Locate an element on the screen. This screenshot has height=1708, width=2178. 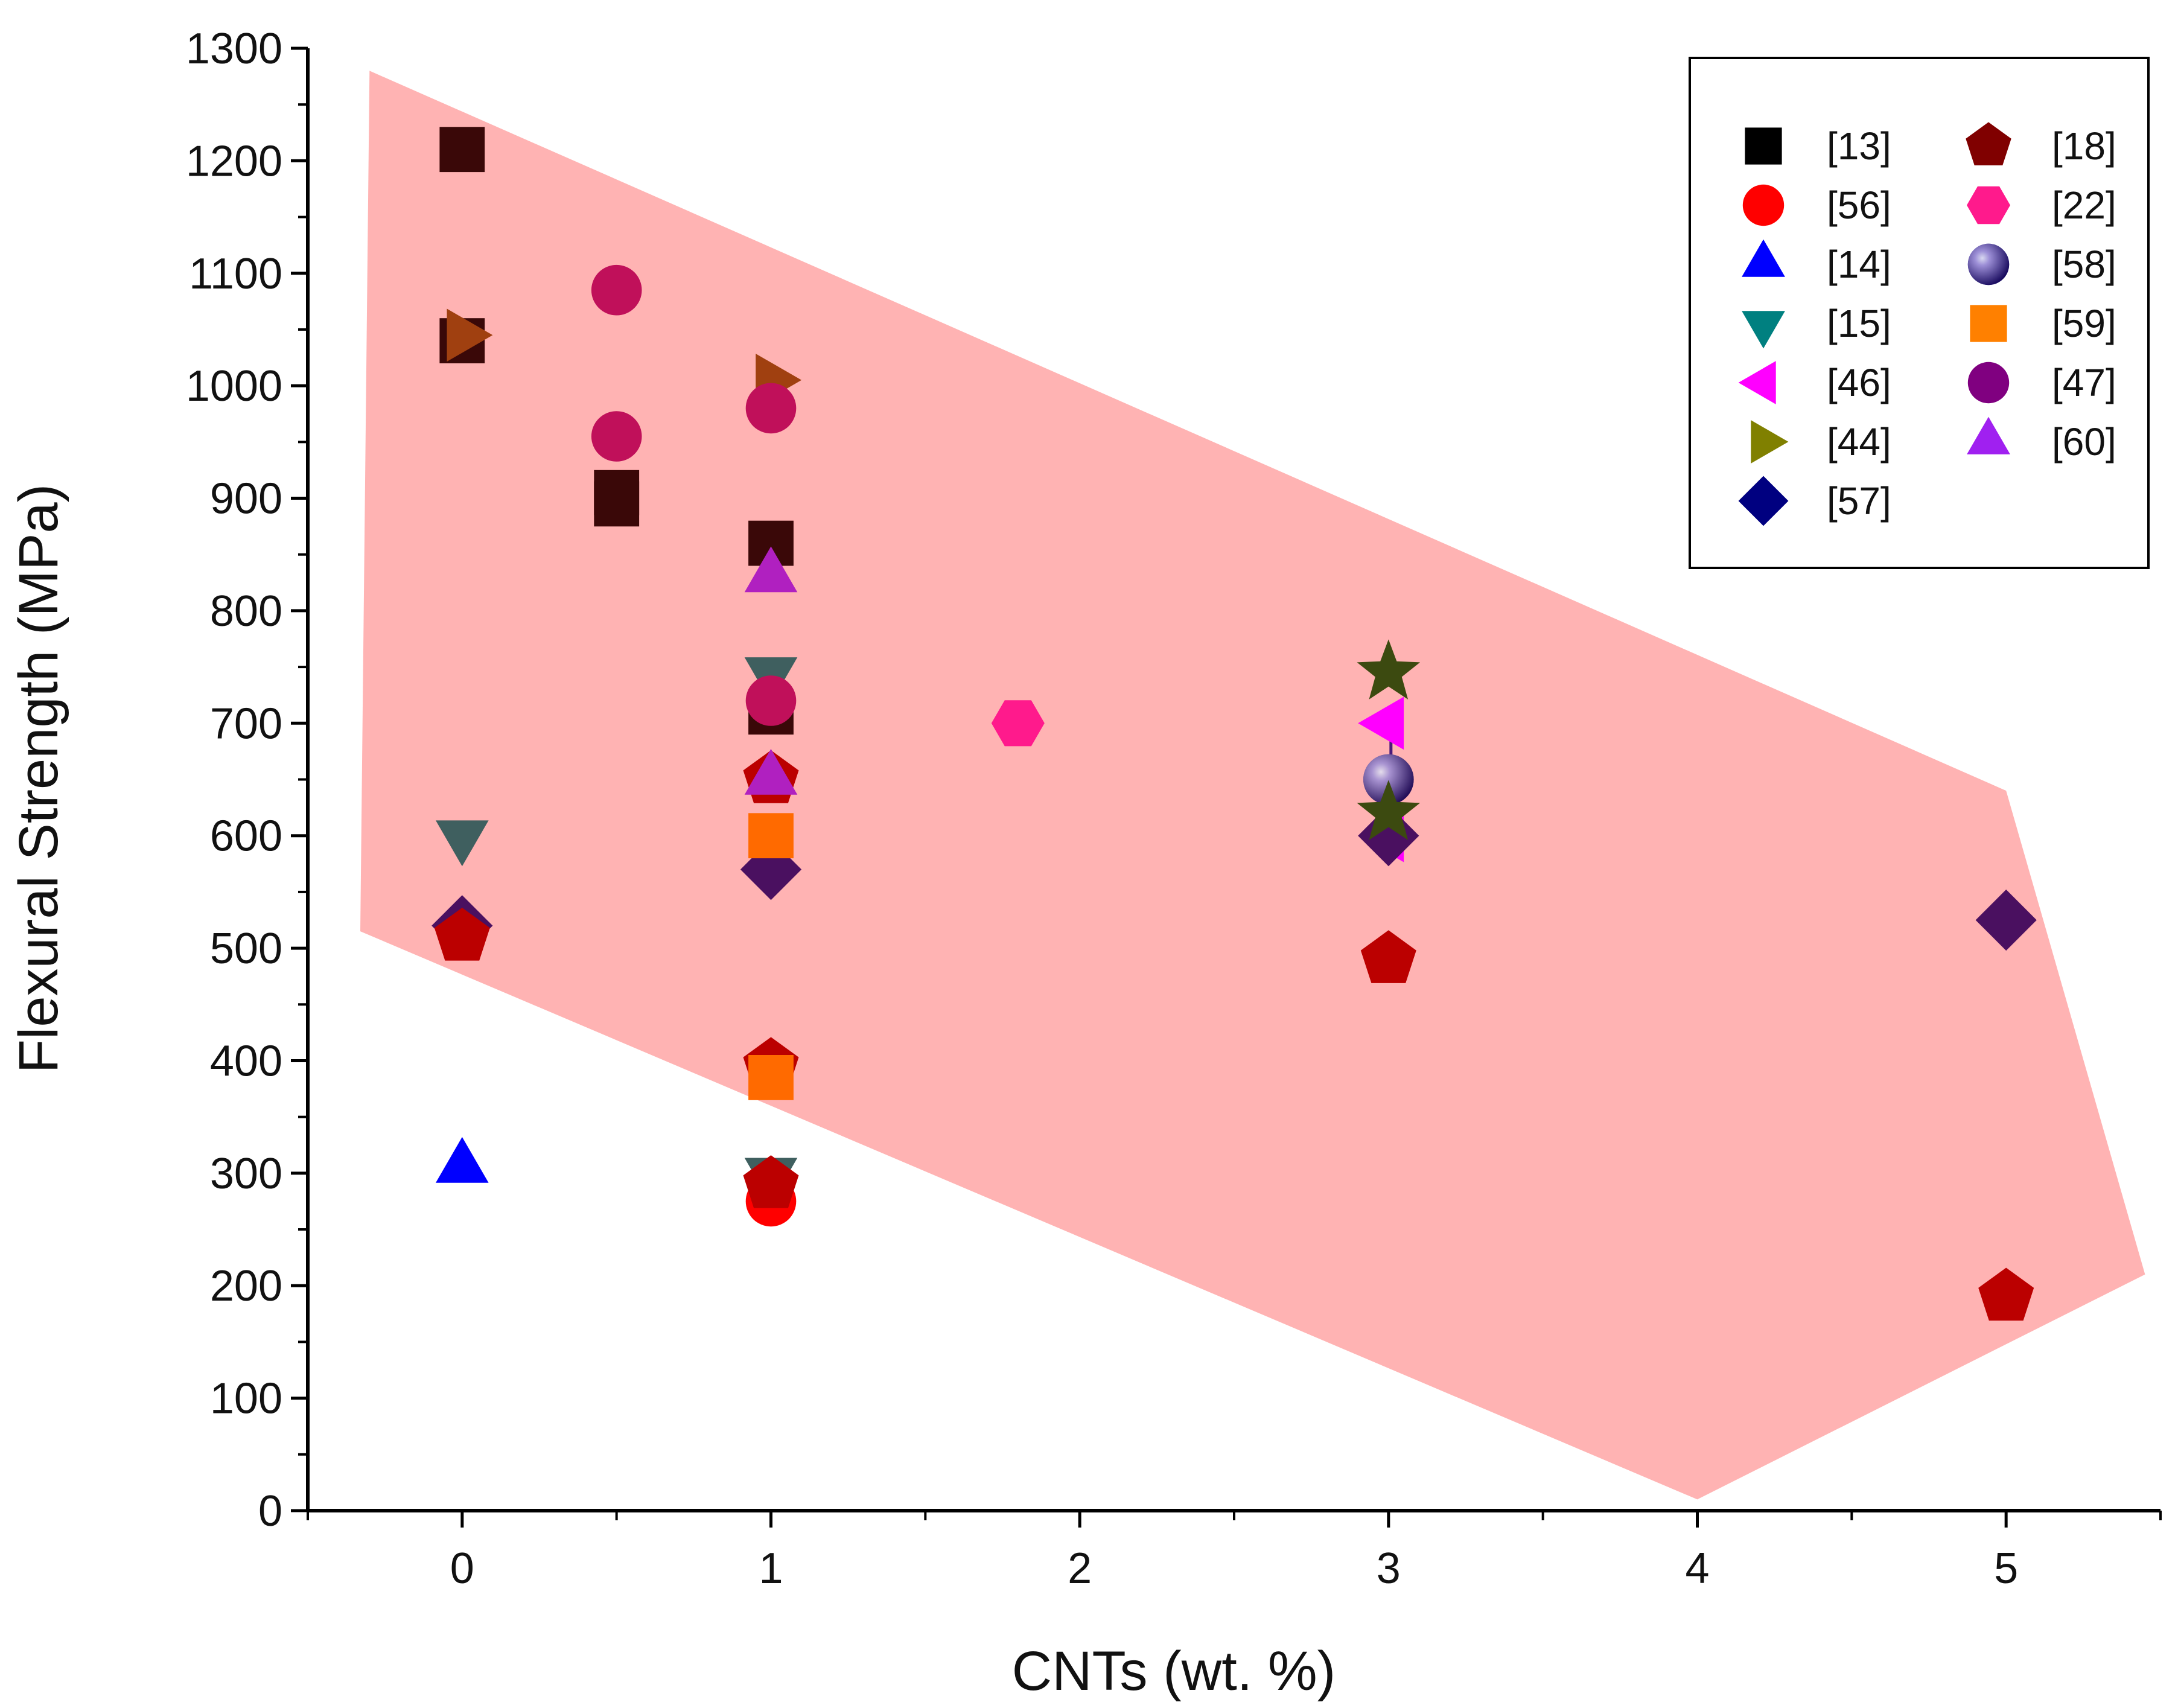
y-tick-label: 1100 is located at coordinates (236, 274).